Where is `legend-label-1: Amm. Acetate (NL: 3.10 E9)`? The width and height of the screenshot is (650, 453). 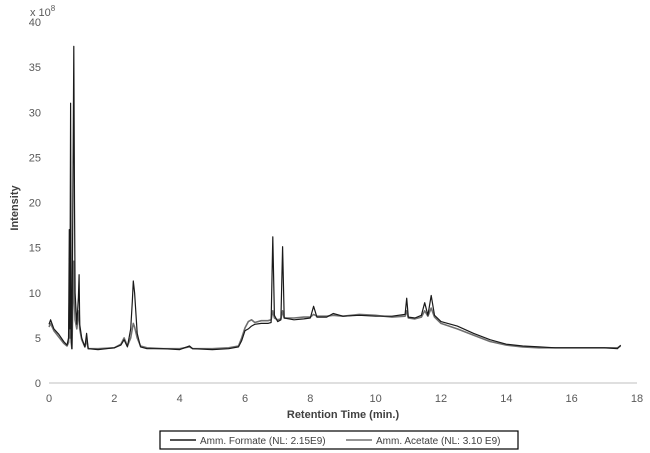
legend-label-1: Amm. Acetate (NL: 3.10 E9) is located at coordinates (438, 441).